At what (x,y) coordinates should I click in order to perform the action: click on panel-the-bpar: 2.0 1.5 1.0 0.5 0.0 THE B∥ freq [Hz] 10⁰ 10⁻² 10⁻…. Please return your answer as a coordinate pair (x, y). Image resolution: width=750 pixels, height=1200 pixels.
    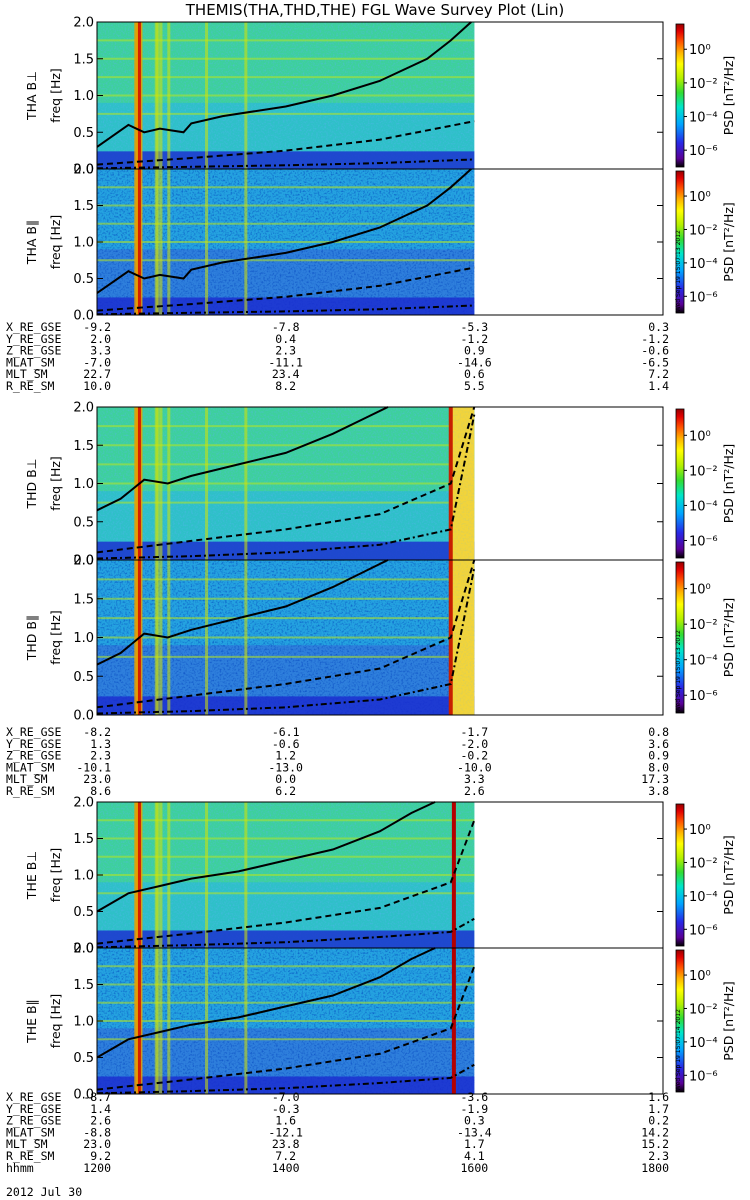
    Looking at the image, I should click on (380, 1022).